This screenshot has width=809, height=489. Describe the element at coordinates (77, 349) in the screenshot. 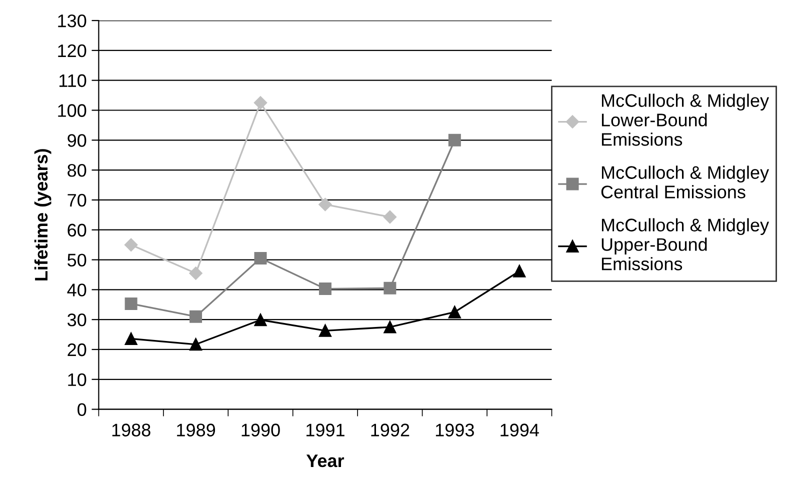

I see `y-tick-label: 20` at that location.